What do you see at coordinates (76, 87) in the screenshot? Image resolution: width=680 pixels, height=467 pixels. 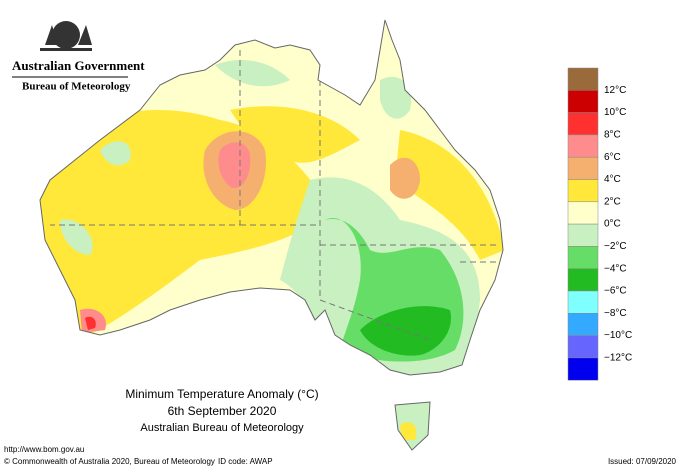 I see `bureau: Bureau of Meteorology` at bounding box center [76, 87].